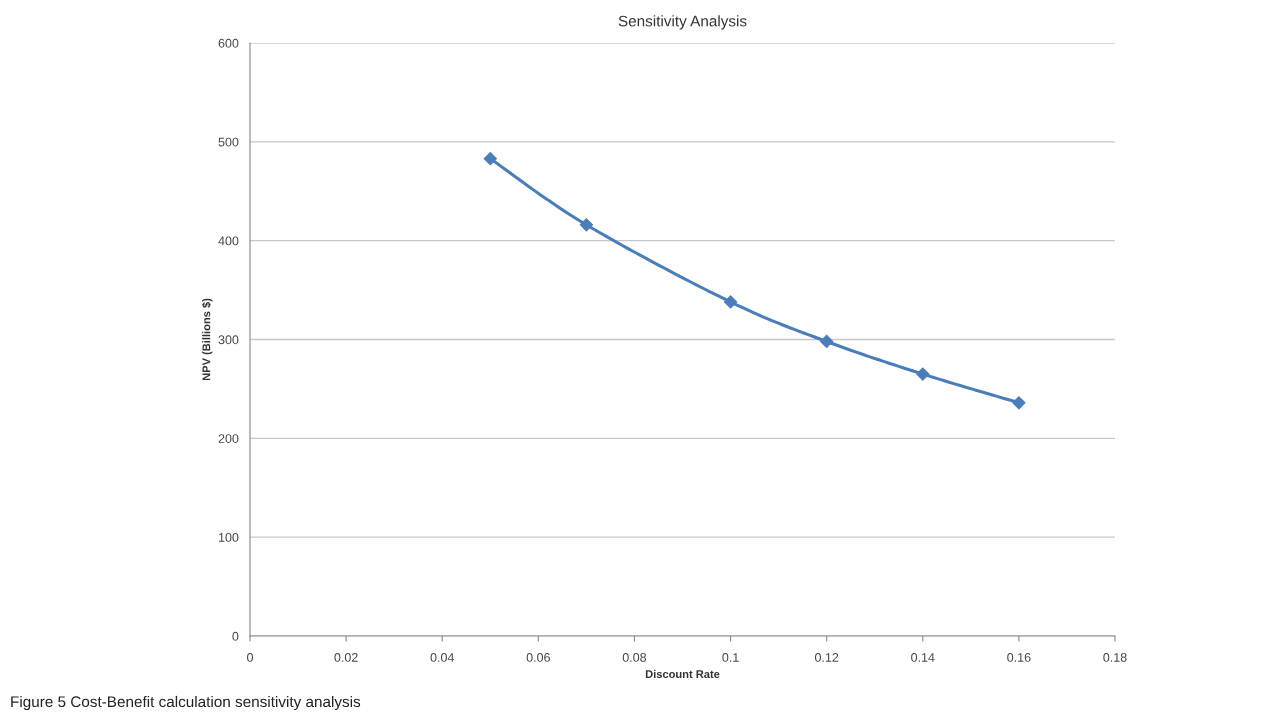 The height and width of the screenshot is (722, 1282). Describe the element at coordinates (1019, 657) in the screenshot. I see `x-tick-label: 0.16` at that location.